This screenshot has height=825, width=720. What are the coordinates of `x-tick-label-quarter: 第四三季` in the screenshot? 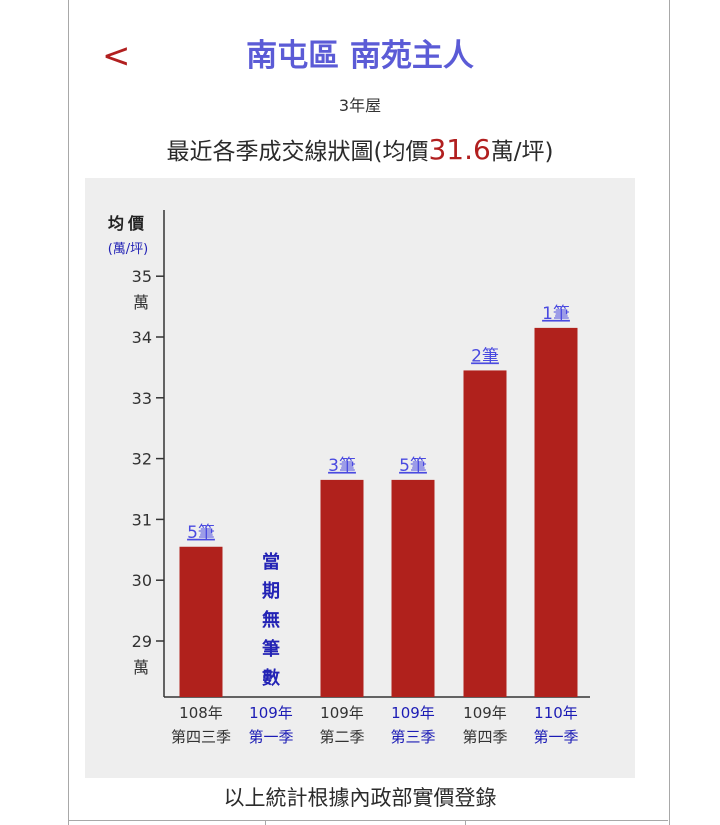 It's located at (201, 737).